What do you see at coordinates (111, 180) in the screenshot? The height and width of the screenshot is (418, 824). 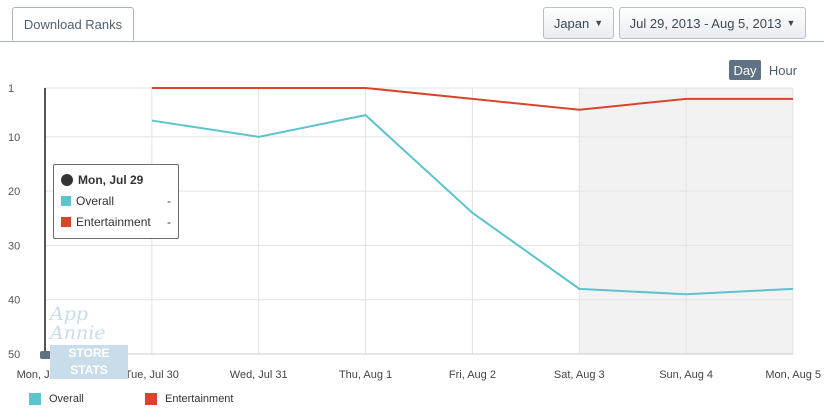 I see `tooltip-date: Mon, Jul 29` at bounding box center [111, 180].